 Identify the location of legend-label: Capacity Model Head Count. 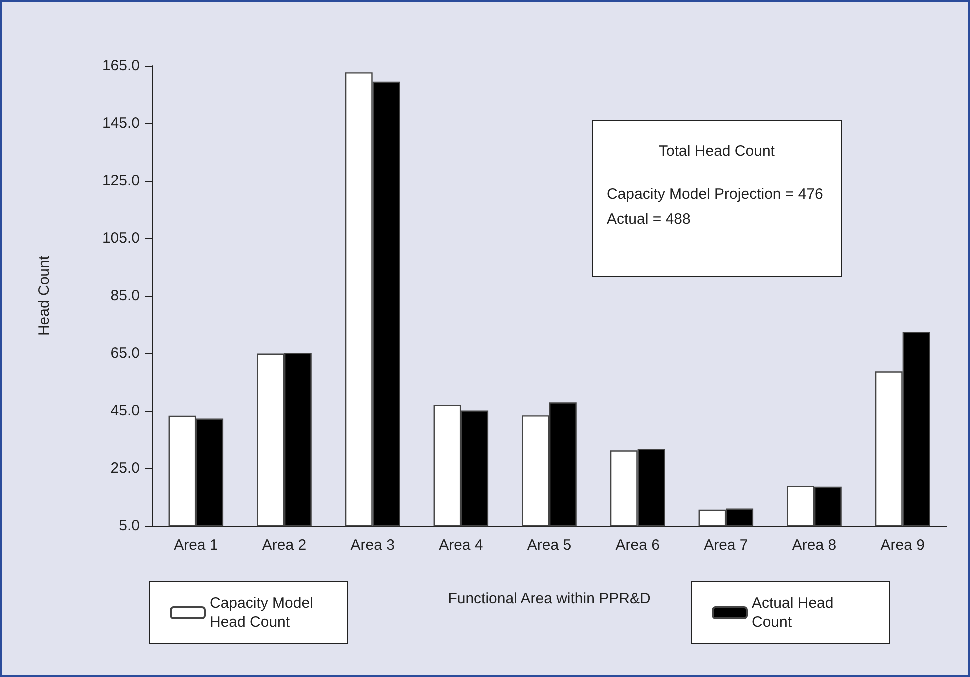
(264, 613).